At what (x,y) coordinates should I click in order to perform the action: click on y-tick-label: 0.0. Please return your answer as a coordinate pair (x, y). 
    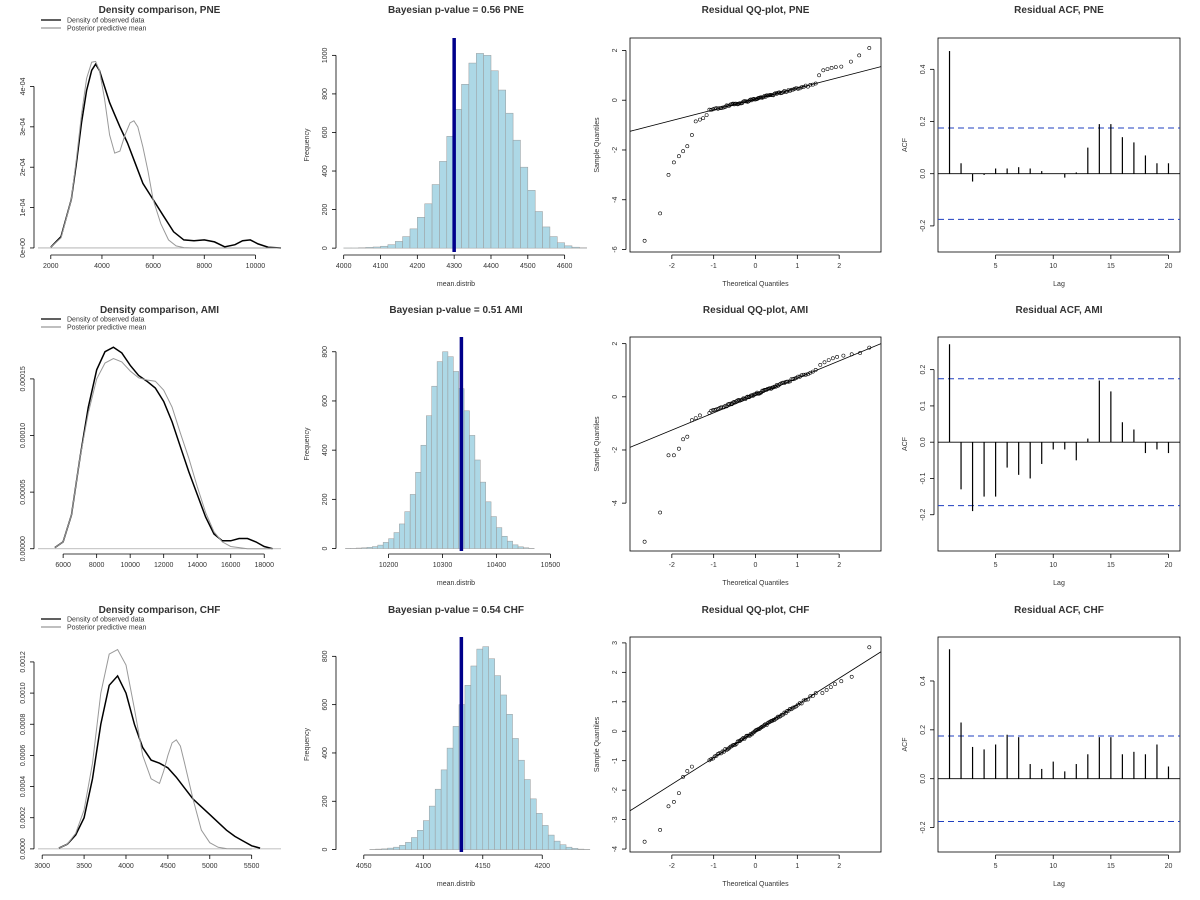
    Looking at the image, I should click on (923, 442).